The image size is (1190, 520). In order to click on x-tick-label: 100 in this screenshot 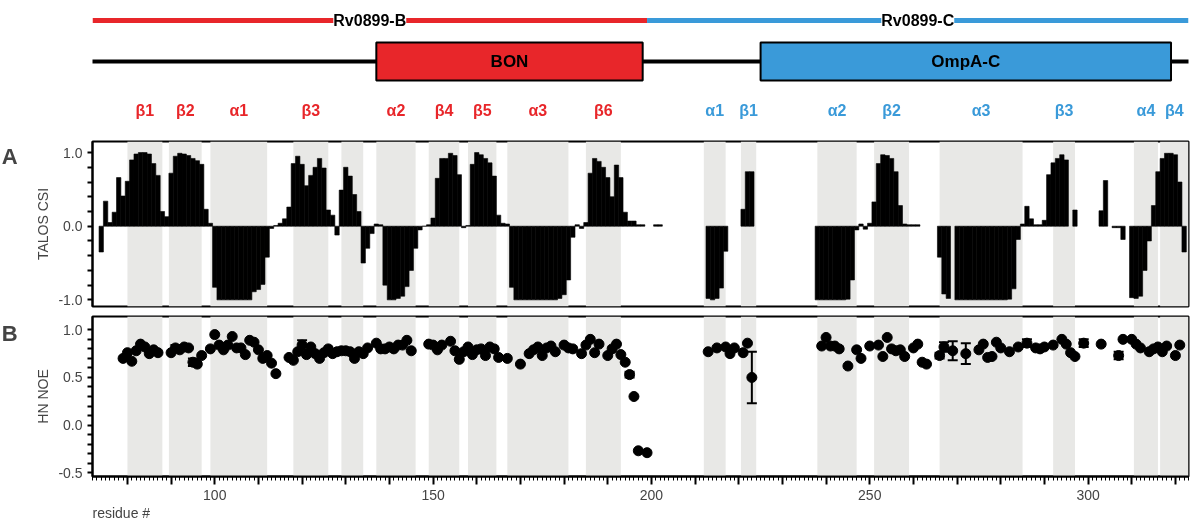, I will do `click(215, 494)`.